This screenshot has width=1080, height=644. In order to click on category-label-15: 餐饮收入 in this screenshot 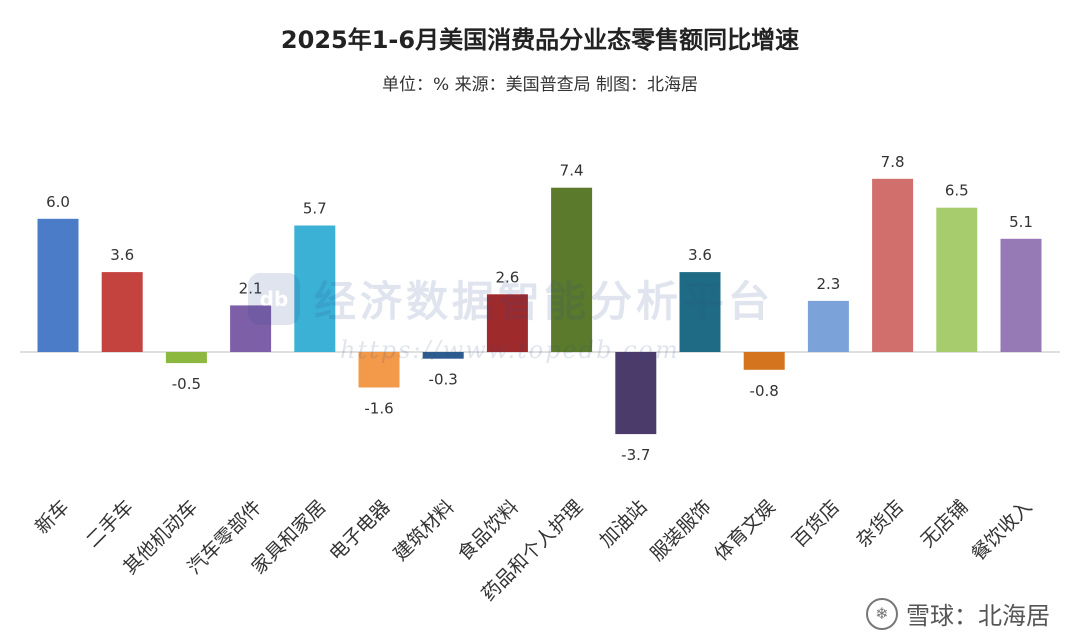, I will do `click(1001, 530)`.